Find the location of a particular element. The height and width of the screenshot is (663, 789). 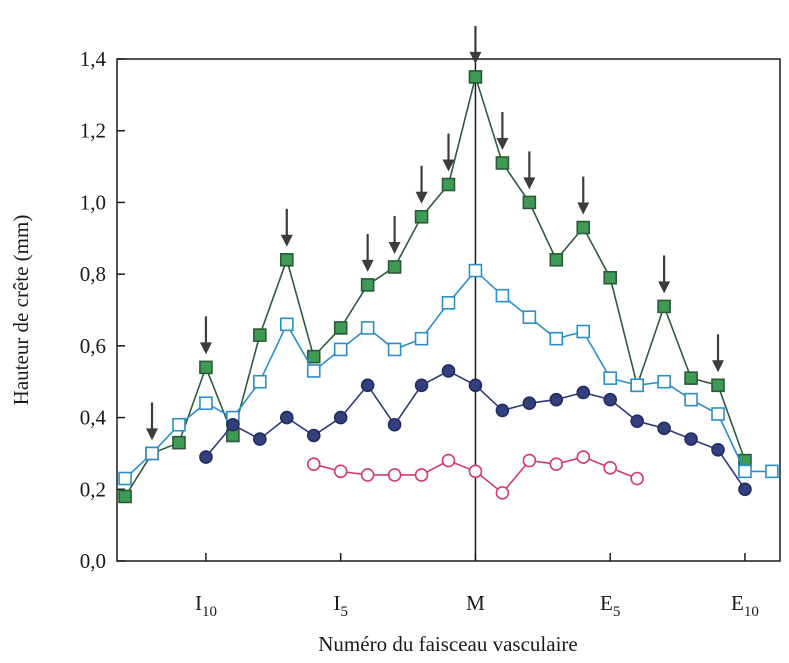

y-tick-label: 1,2 is located at coordinates (93, 131).